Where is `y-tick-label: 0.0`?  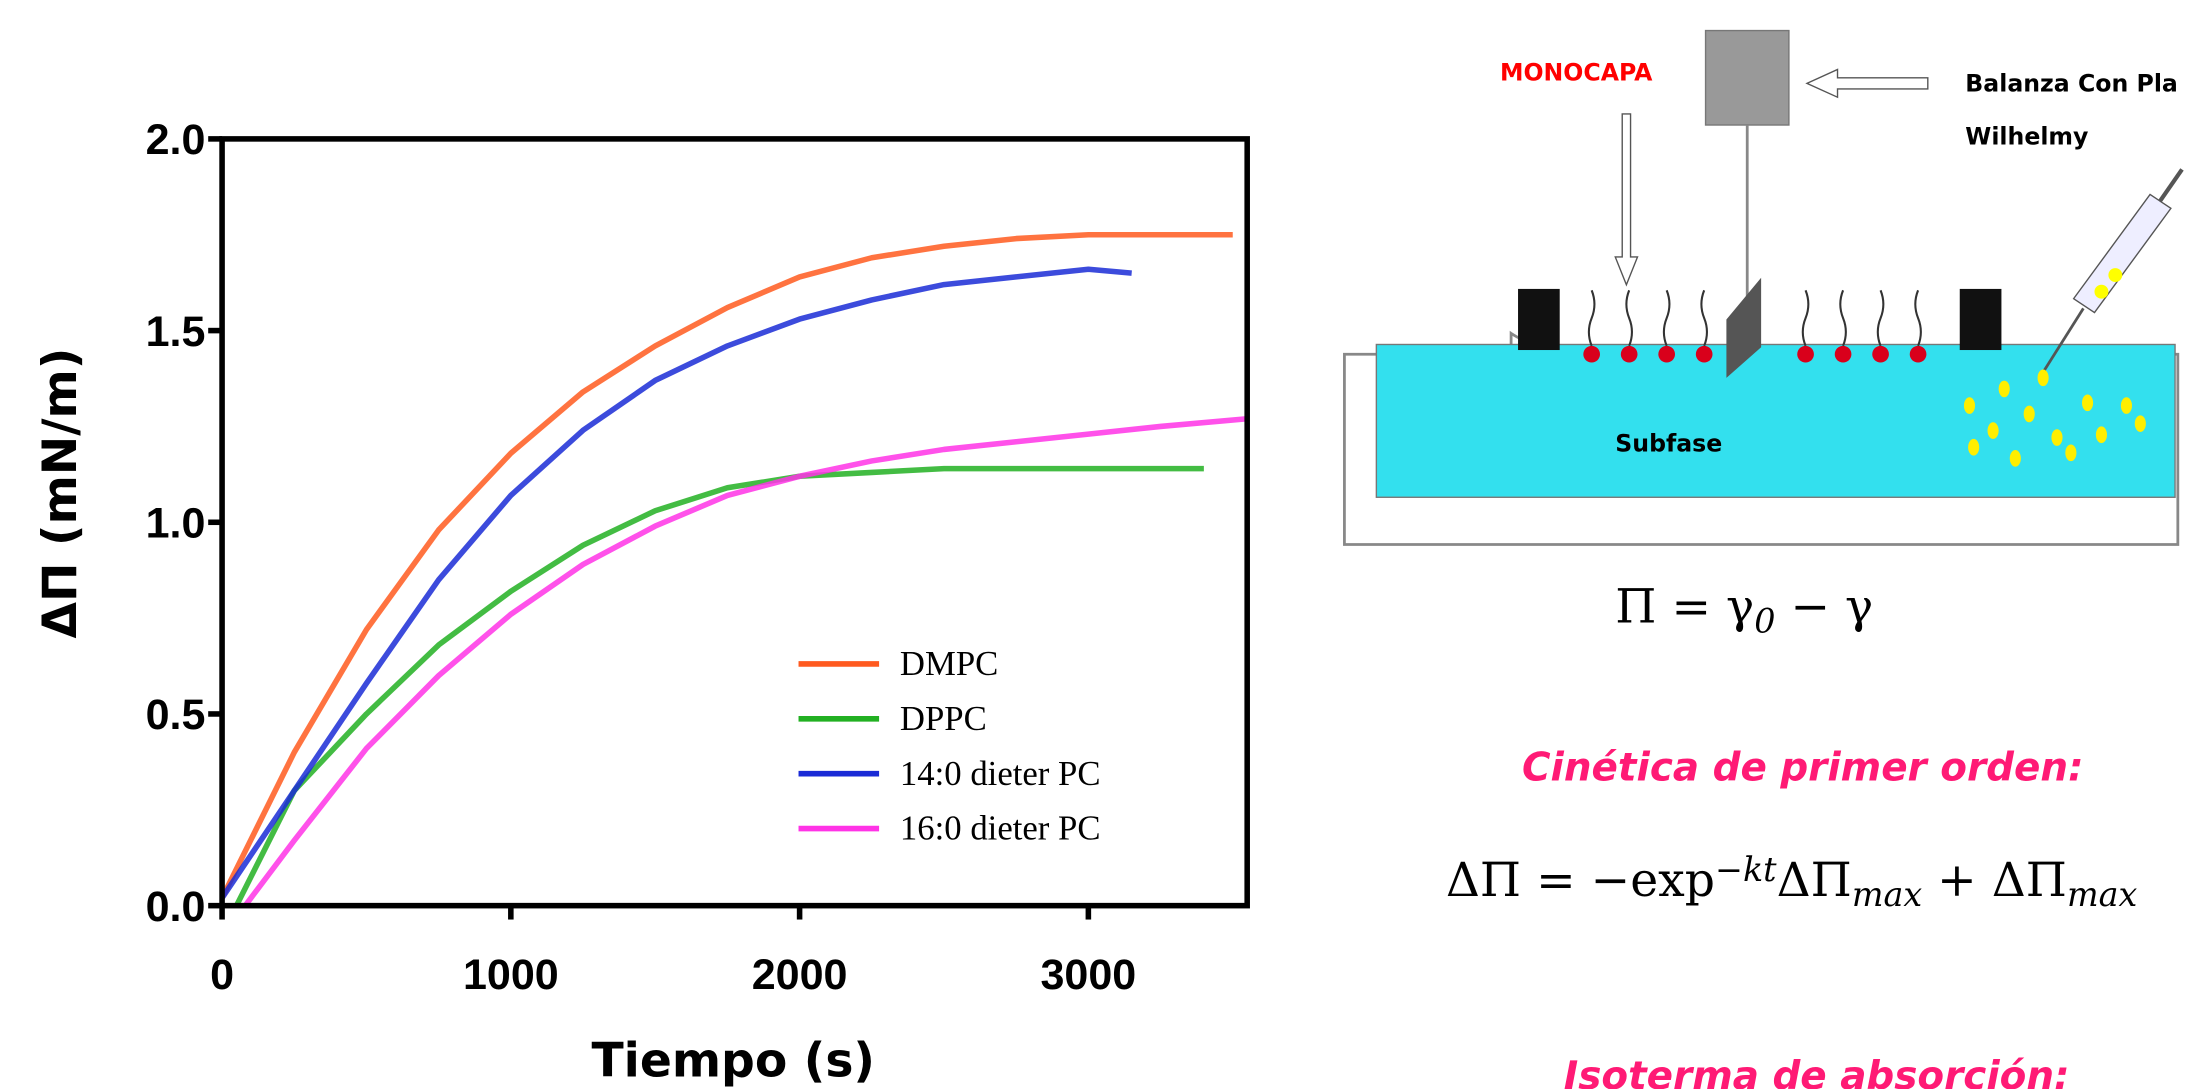
y-tick-label: 0.0 is located at coordinates (176, 907).